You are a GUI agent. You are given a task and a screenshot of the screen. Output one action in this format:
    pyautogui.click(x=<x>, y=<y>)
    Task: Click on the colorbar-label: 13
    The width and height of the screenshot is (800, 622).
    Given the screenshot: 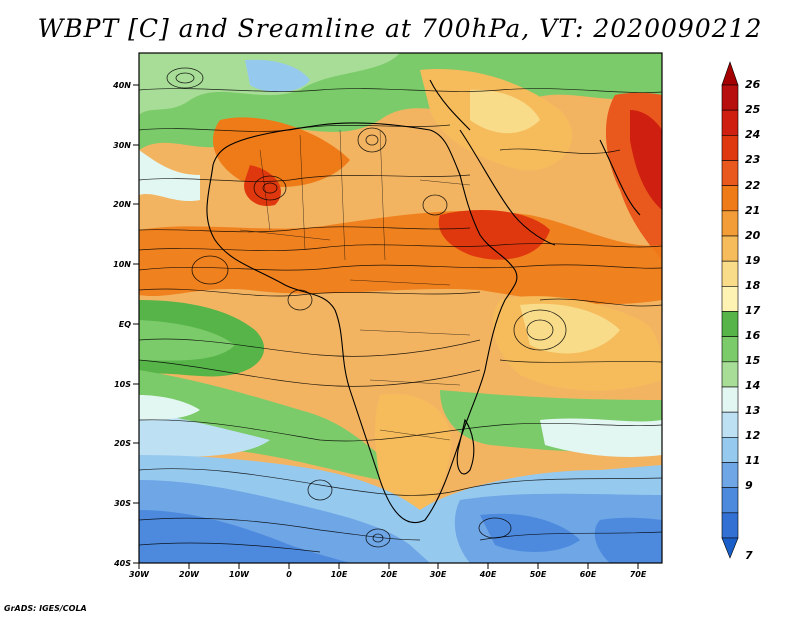 What is the action you would take?
    pyautogui.click(x=753, y=410)
    